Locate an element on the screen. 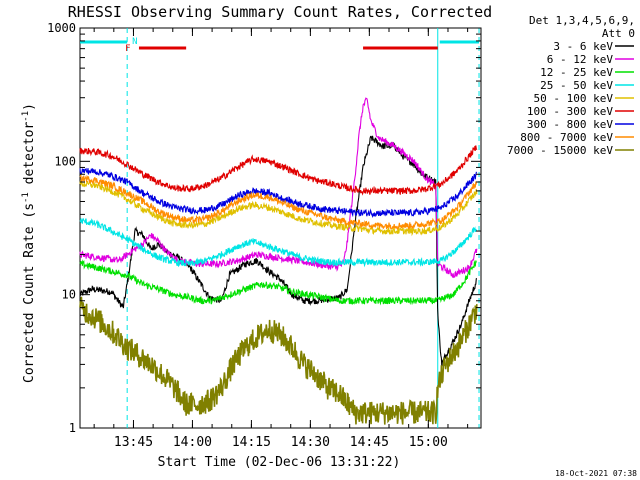 This screenshot has width=640, height=480. legend-label: 7000 - 15000 keV is located at coordinates (560, 150).